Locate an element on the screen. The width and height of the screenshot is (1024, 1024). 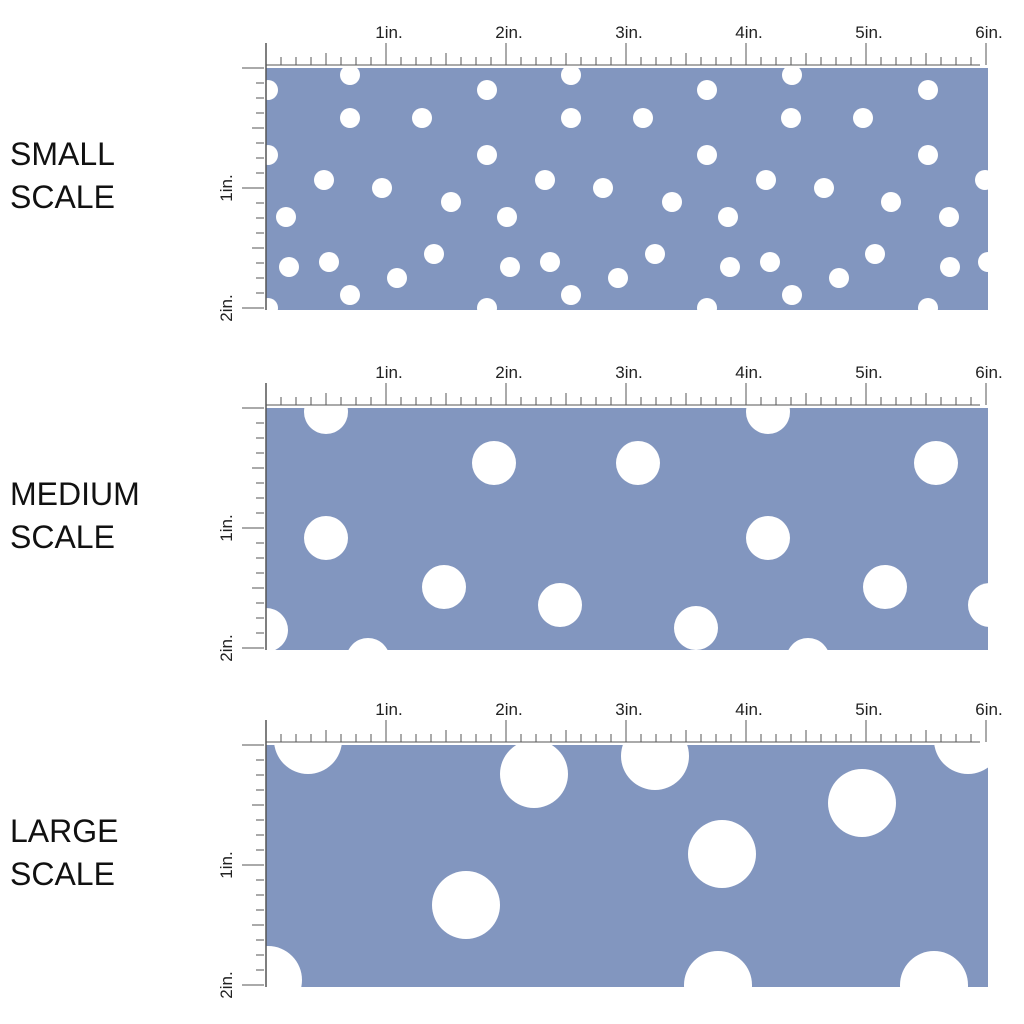
scale-label: SMALL is located at coordinates (62, 154).